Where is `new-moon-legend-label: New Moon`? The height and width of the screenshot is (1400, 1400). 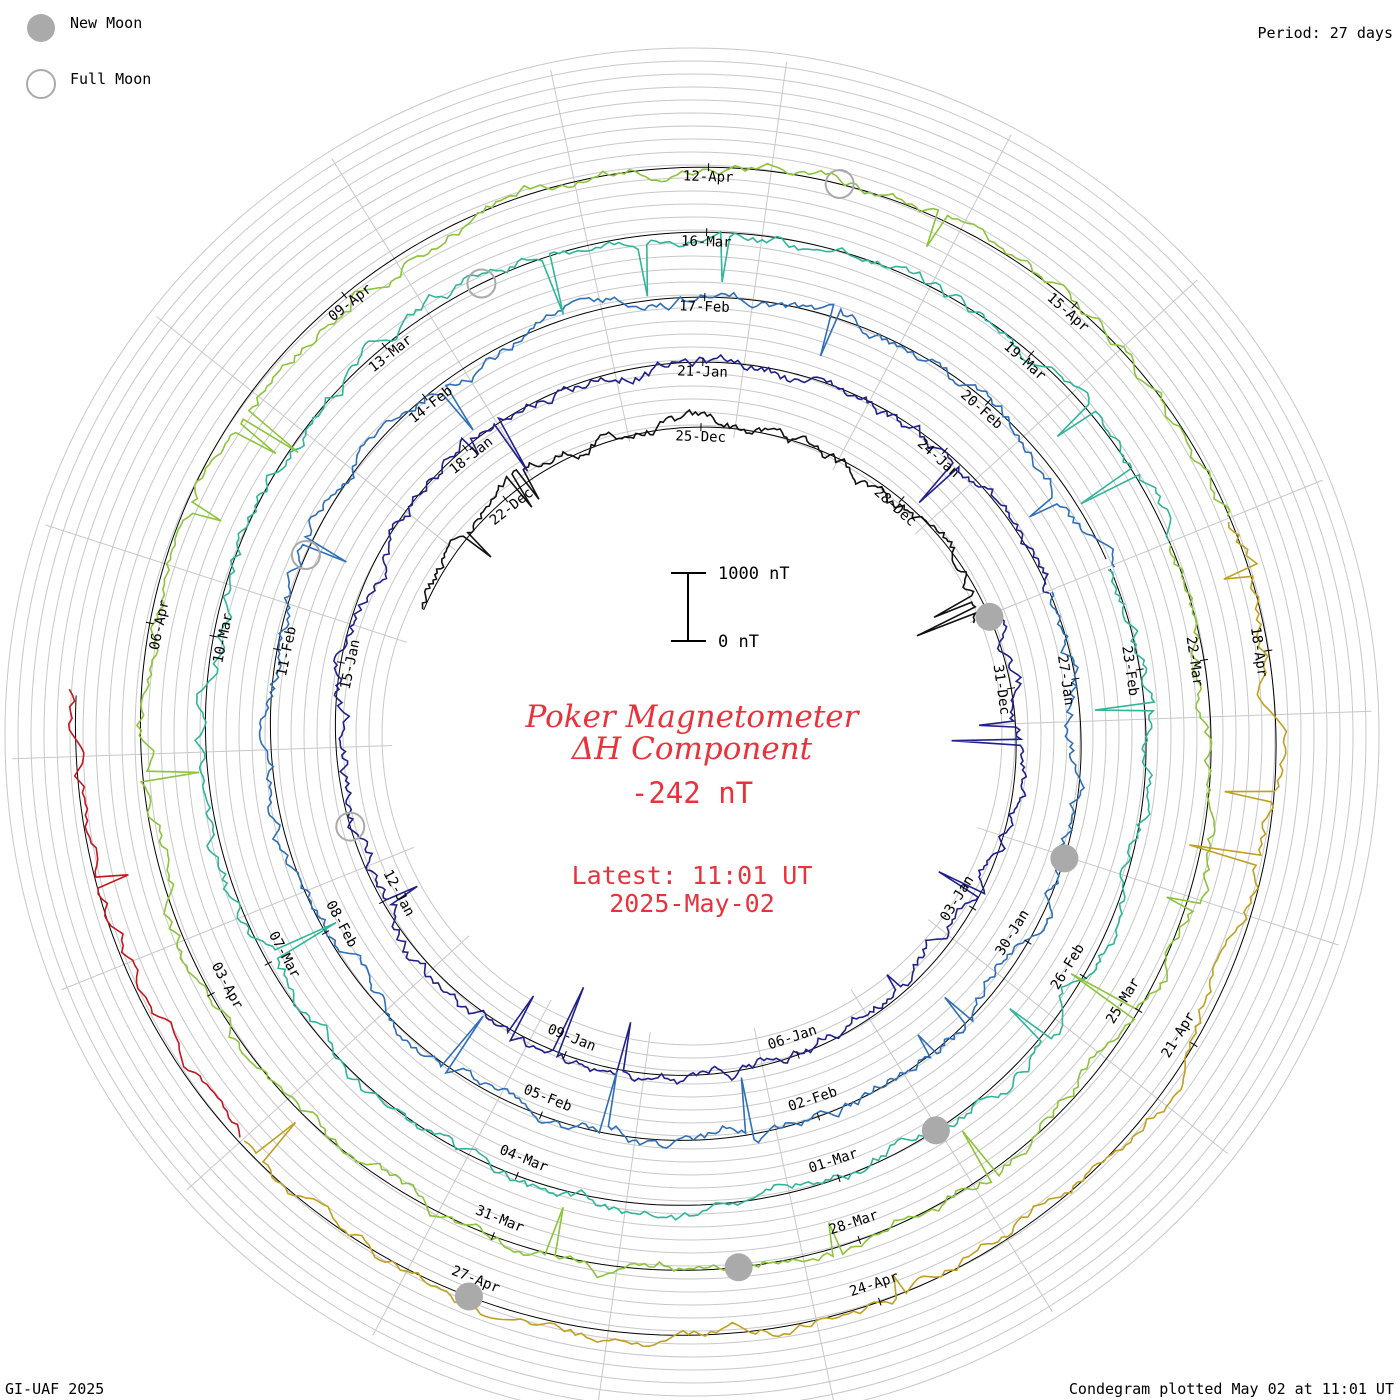 new-moon-legend-label: New Moon is located at coordinates (106, 23).